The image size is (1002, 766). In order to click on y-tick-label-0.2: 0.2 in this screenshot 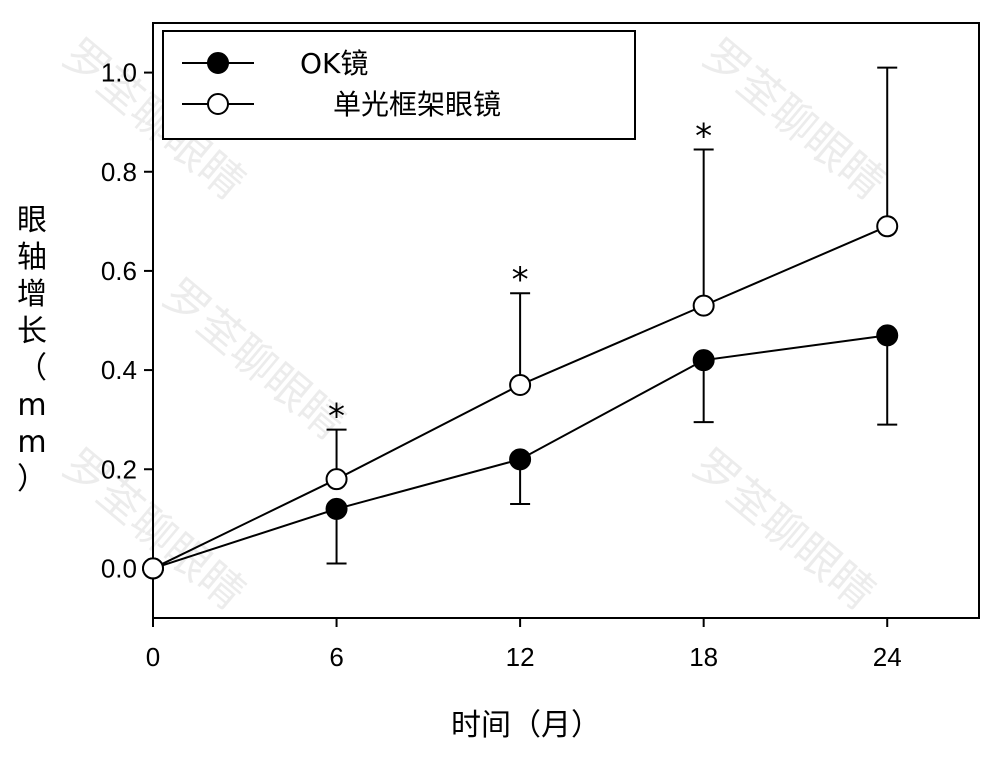, I will do `click(119, 469)`.